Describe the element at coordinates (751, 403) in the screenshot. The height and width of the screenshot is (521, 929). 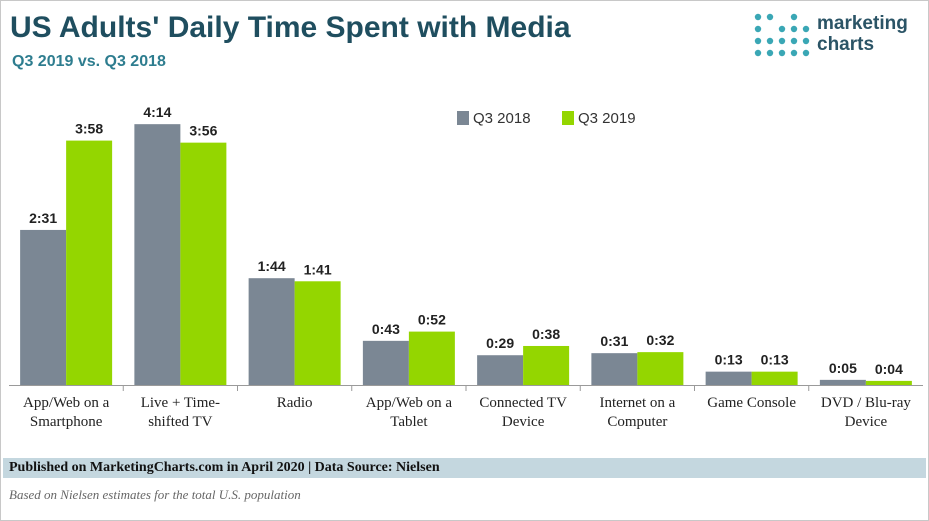
I see `category-label: Game Console` at that location.